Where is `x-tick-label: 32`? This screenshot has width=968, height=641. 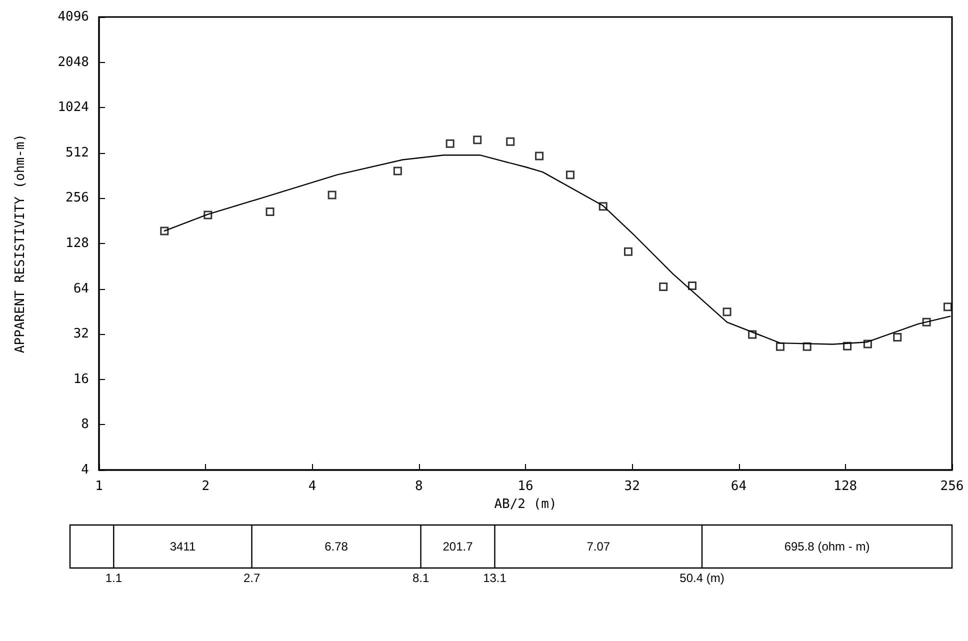
x-tick-label: 32 is located at coordinates (632, 486).